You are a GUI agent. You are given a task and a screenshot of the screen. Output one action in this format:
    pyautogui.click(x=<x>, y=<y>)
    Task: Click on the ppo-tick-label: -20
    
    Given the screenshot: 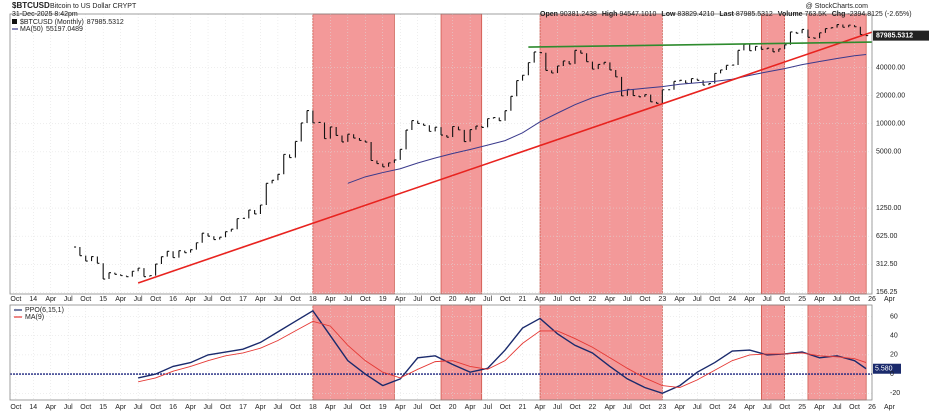 What is the action you would take?
    pyautogui.click(x=895, y=393)
    